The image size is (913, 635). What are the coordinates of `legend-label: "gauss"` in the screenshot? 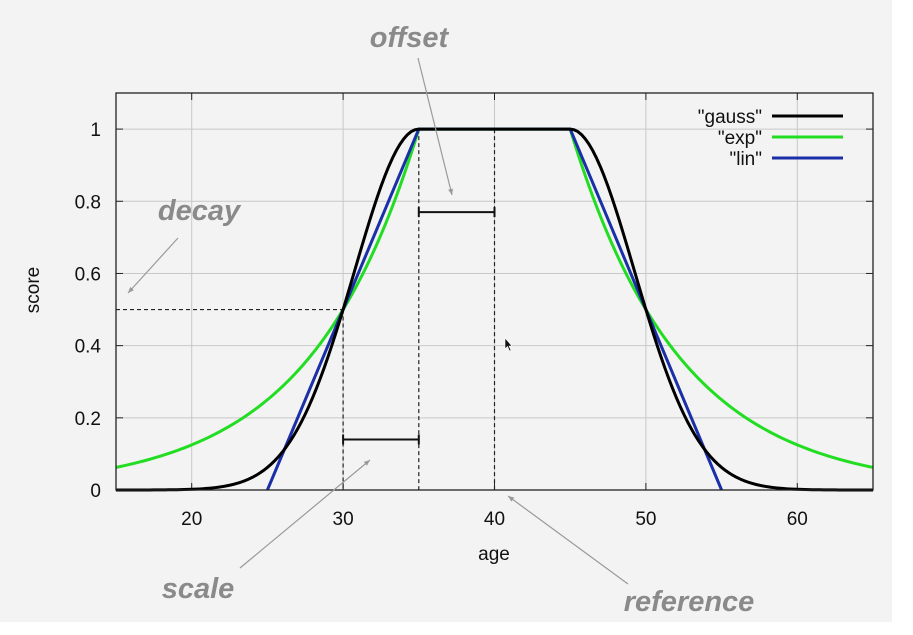 It's located at (730, 117).